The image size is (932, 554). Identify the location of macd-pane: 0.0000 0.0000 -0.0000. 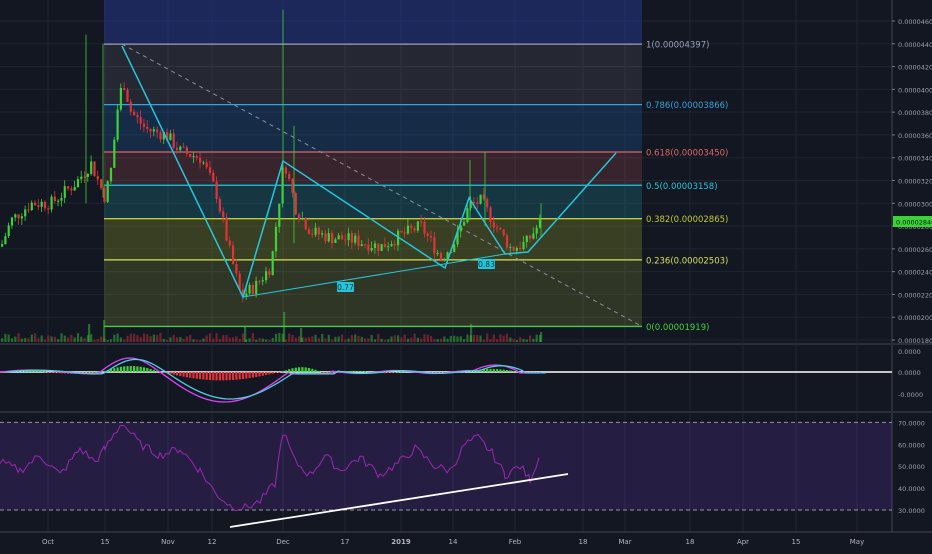
(461, 375).